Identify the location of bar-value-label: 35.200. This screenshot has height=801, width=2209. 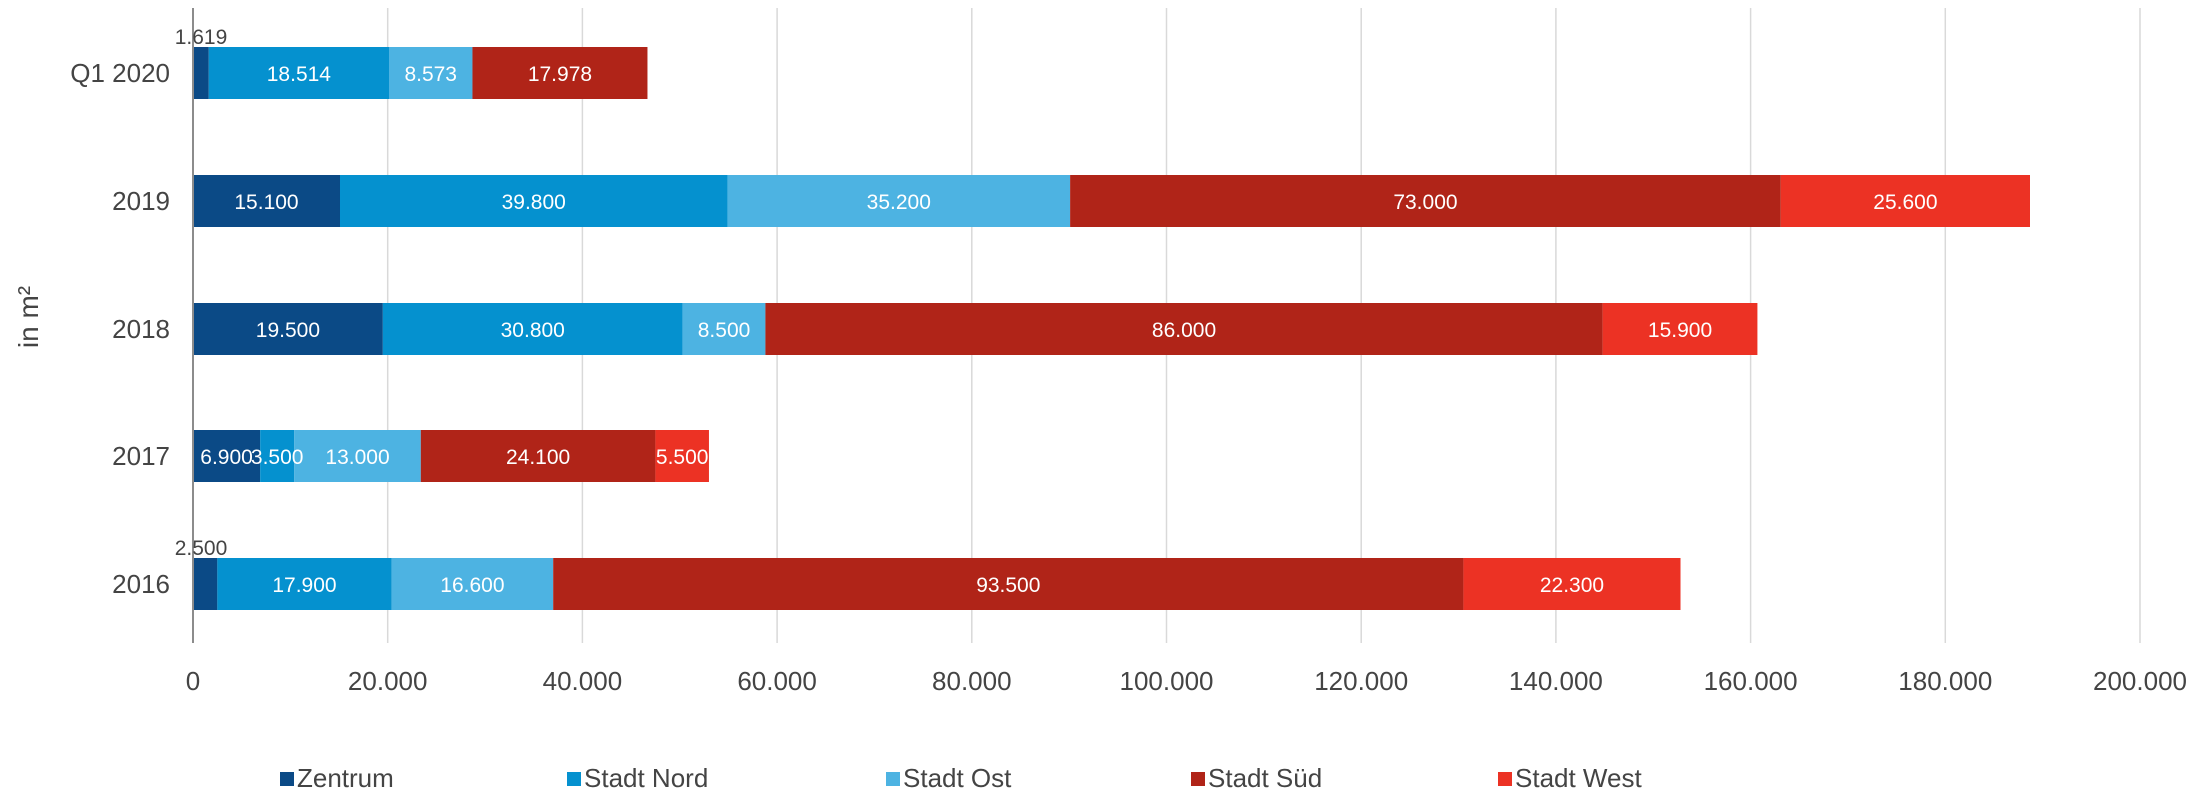
(899, 202).